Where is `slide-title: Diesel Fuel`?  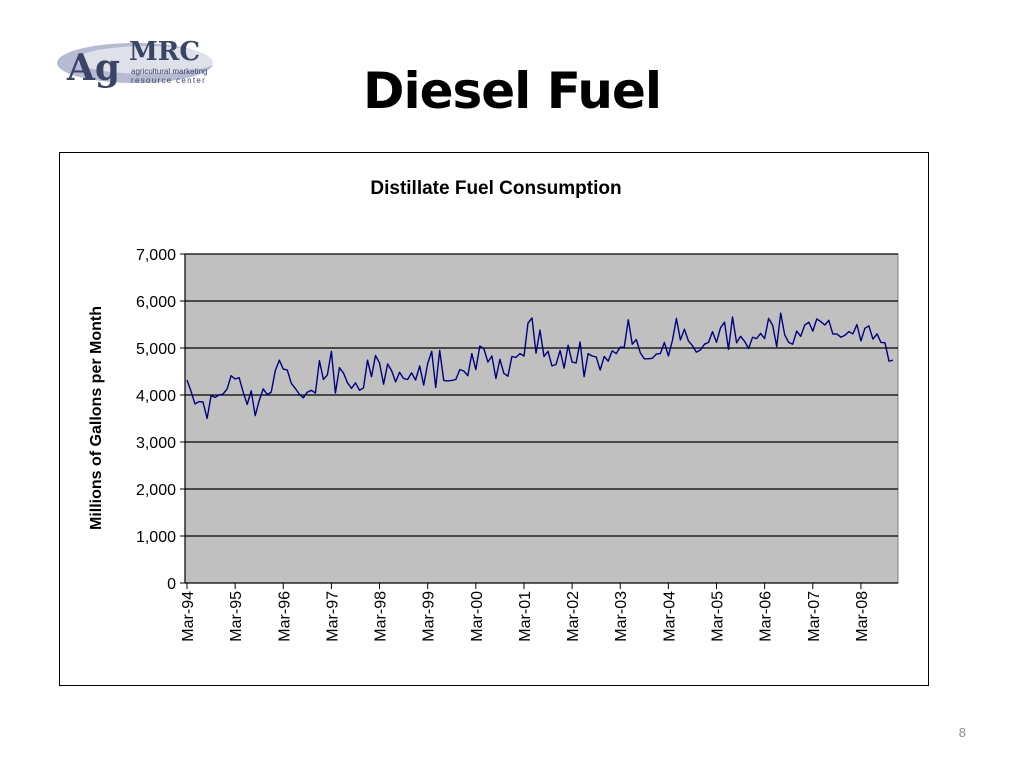 slide-title: Diesel Fuel is located at coordinates (512, 91).